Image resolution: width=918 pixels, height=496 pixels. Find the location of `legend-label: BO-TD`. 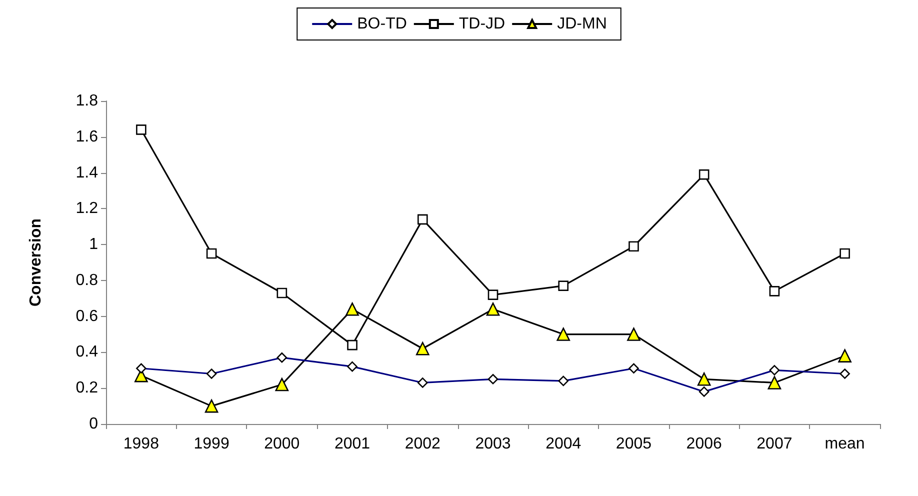

legend-label: BO-TD is located at coordinates (382, 24).